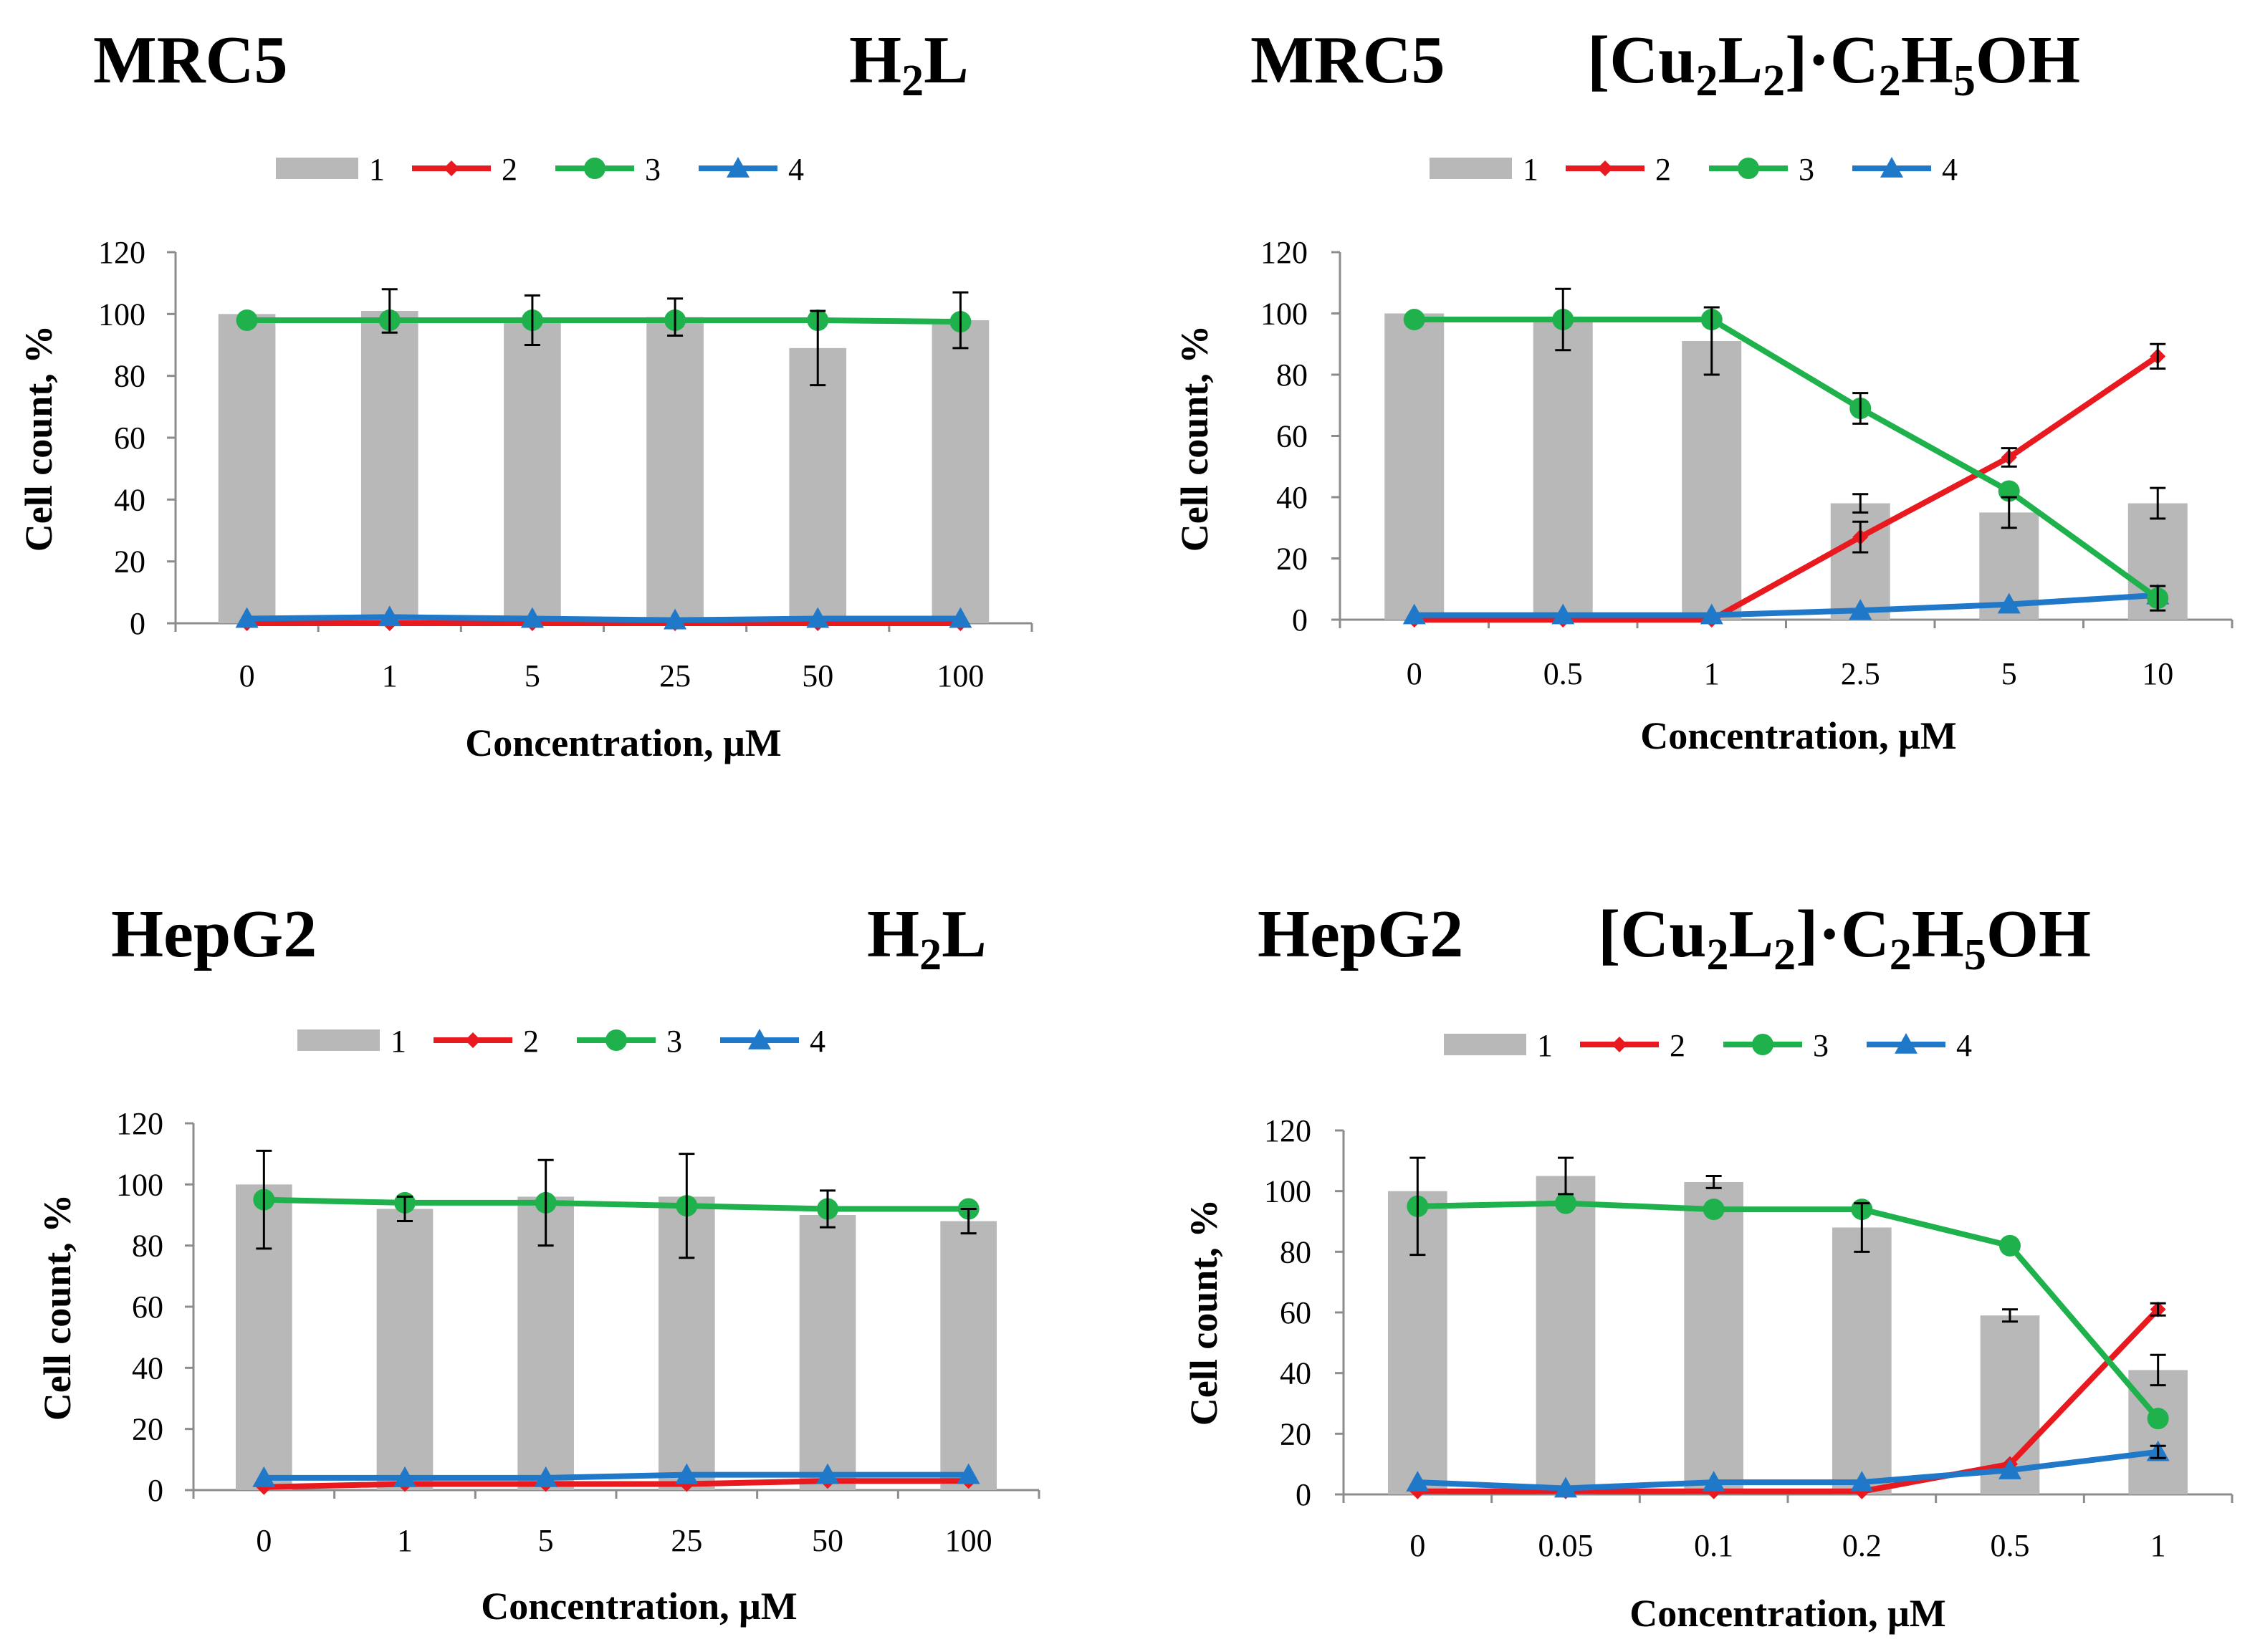 The height and width of the screenshot is (1652, 2255). I want to click on x-tick-label: 2.5, so click(1860, 673).